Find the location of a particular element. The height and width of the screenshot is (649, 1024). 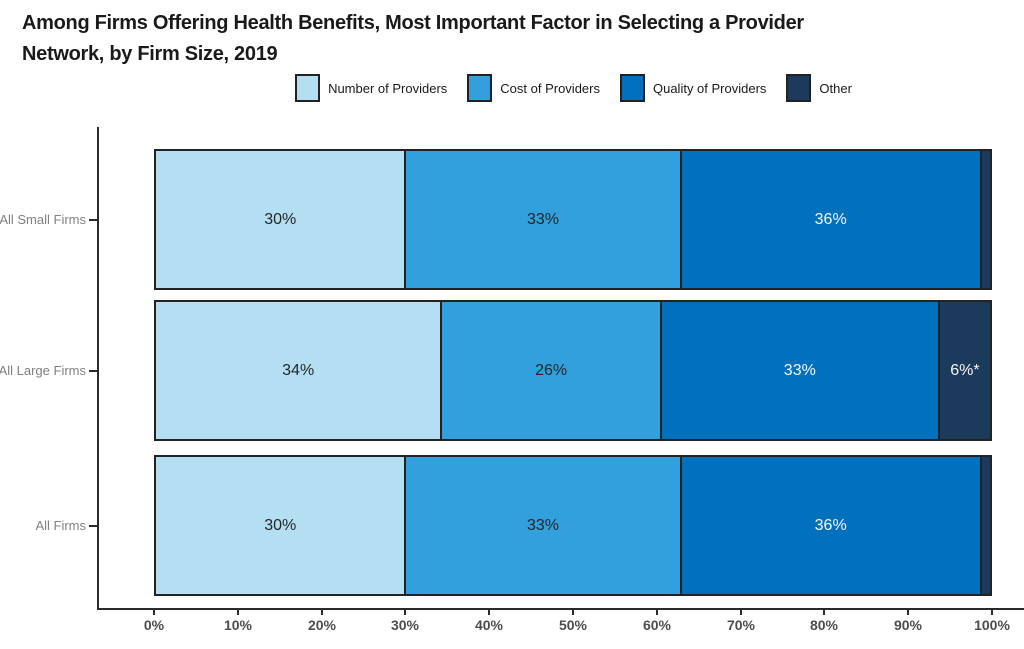

bar-segment: 34% is located at coordinates (299, 370).